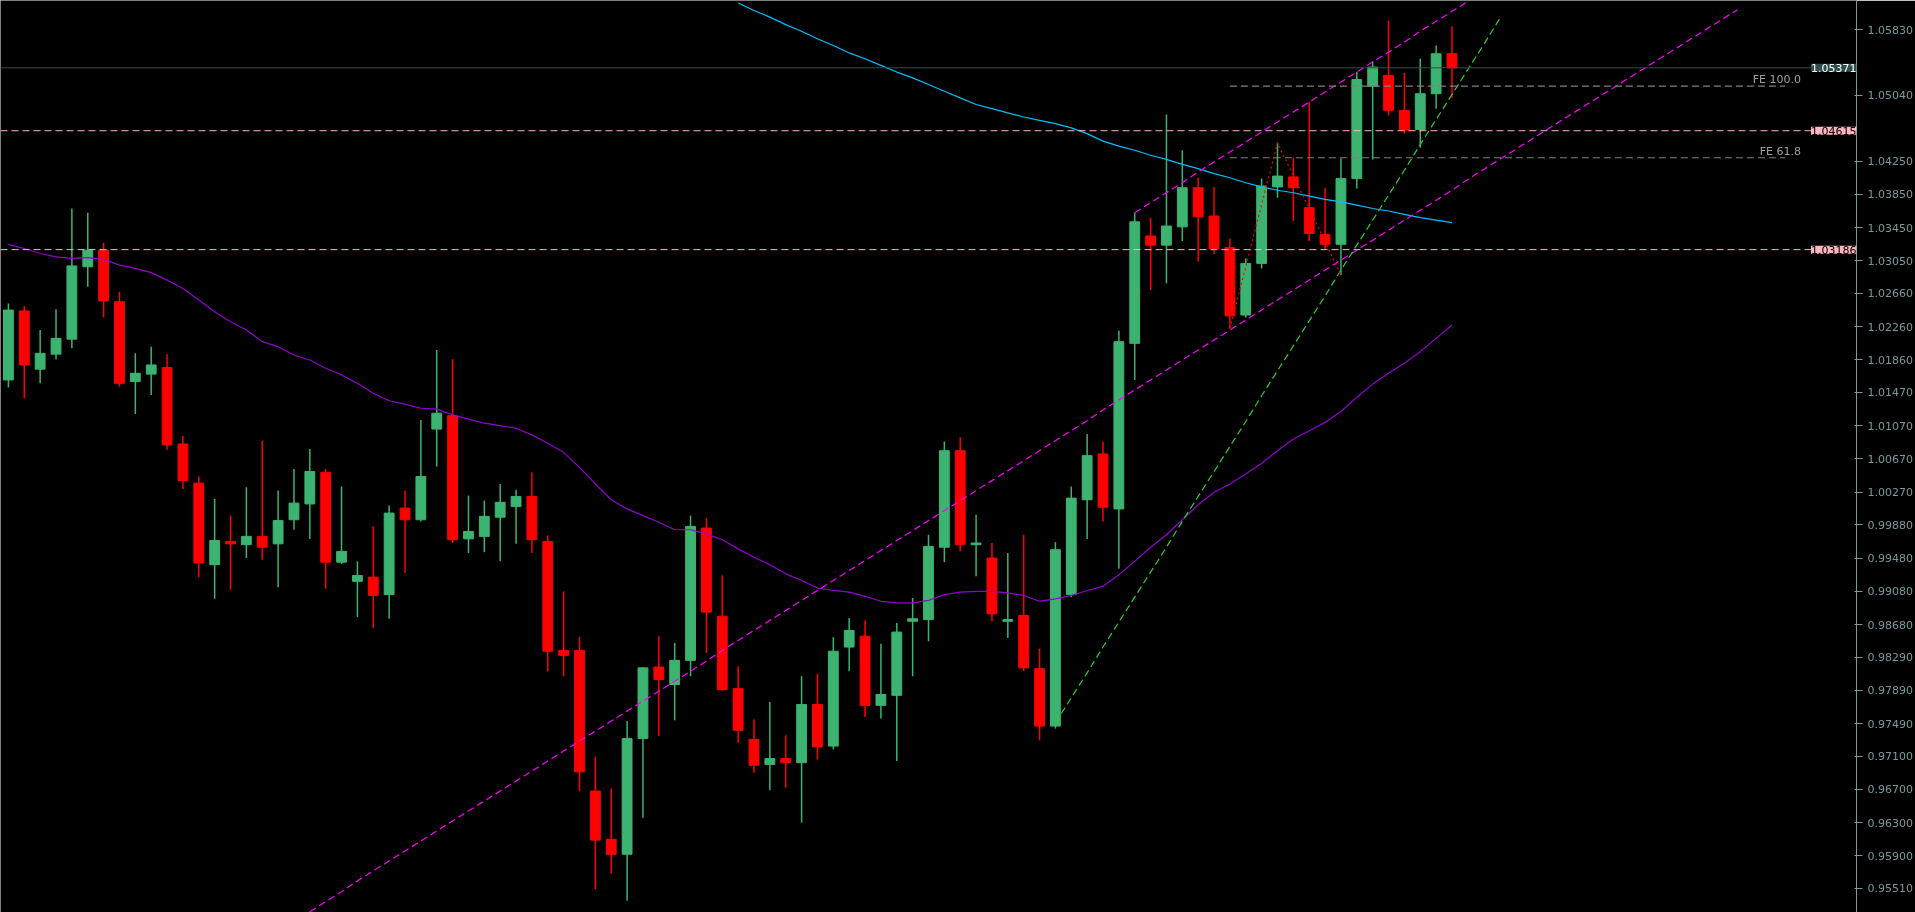 The image size is (1915, 912). I want to click on y-tick-label: 0.97890, so click(1890, 691).